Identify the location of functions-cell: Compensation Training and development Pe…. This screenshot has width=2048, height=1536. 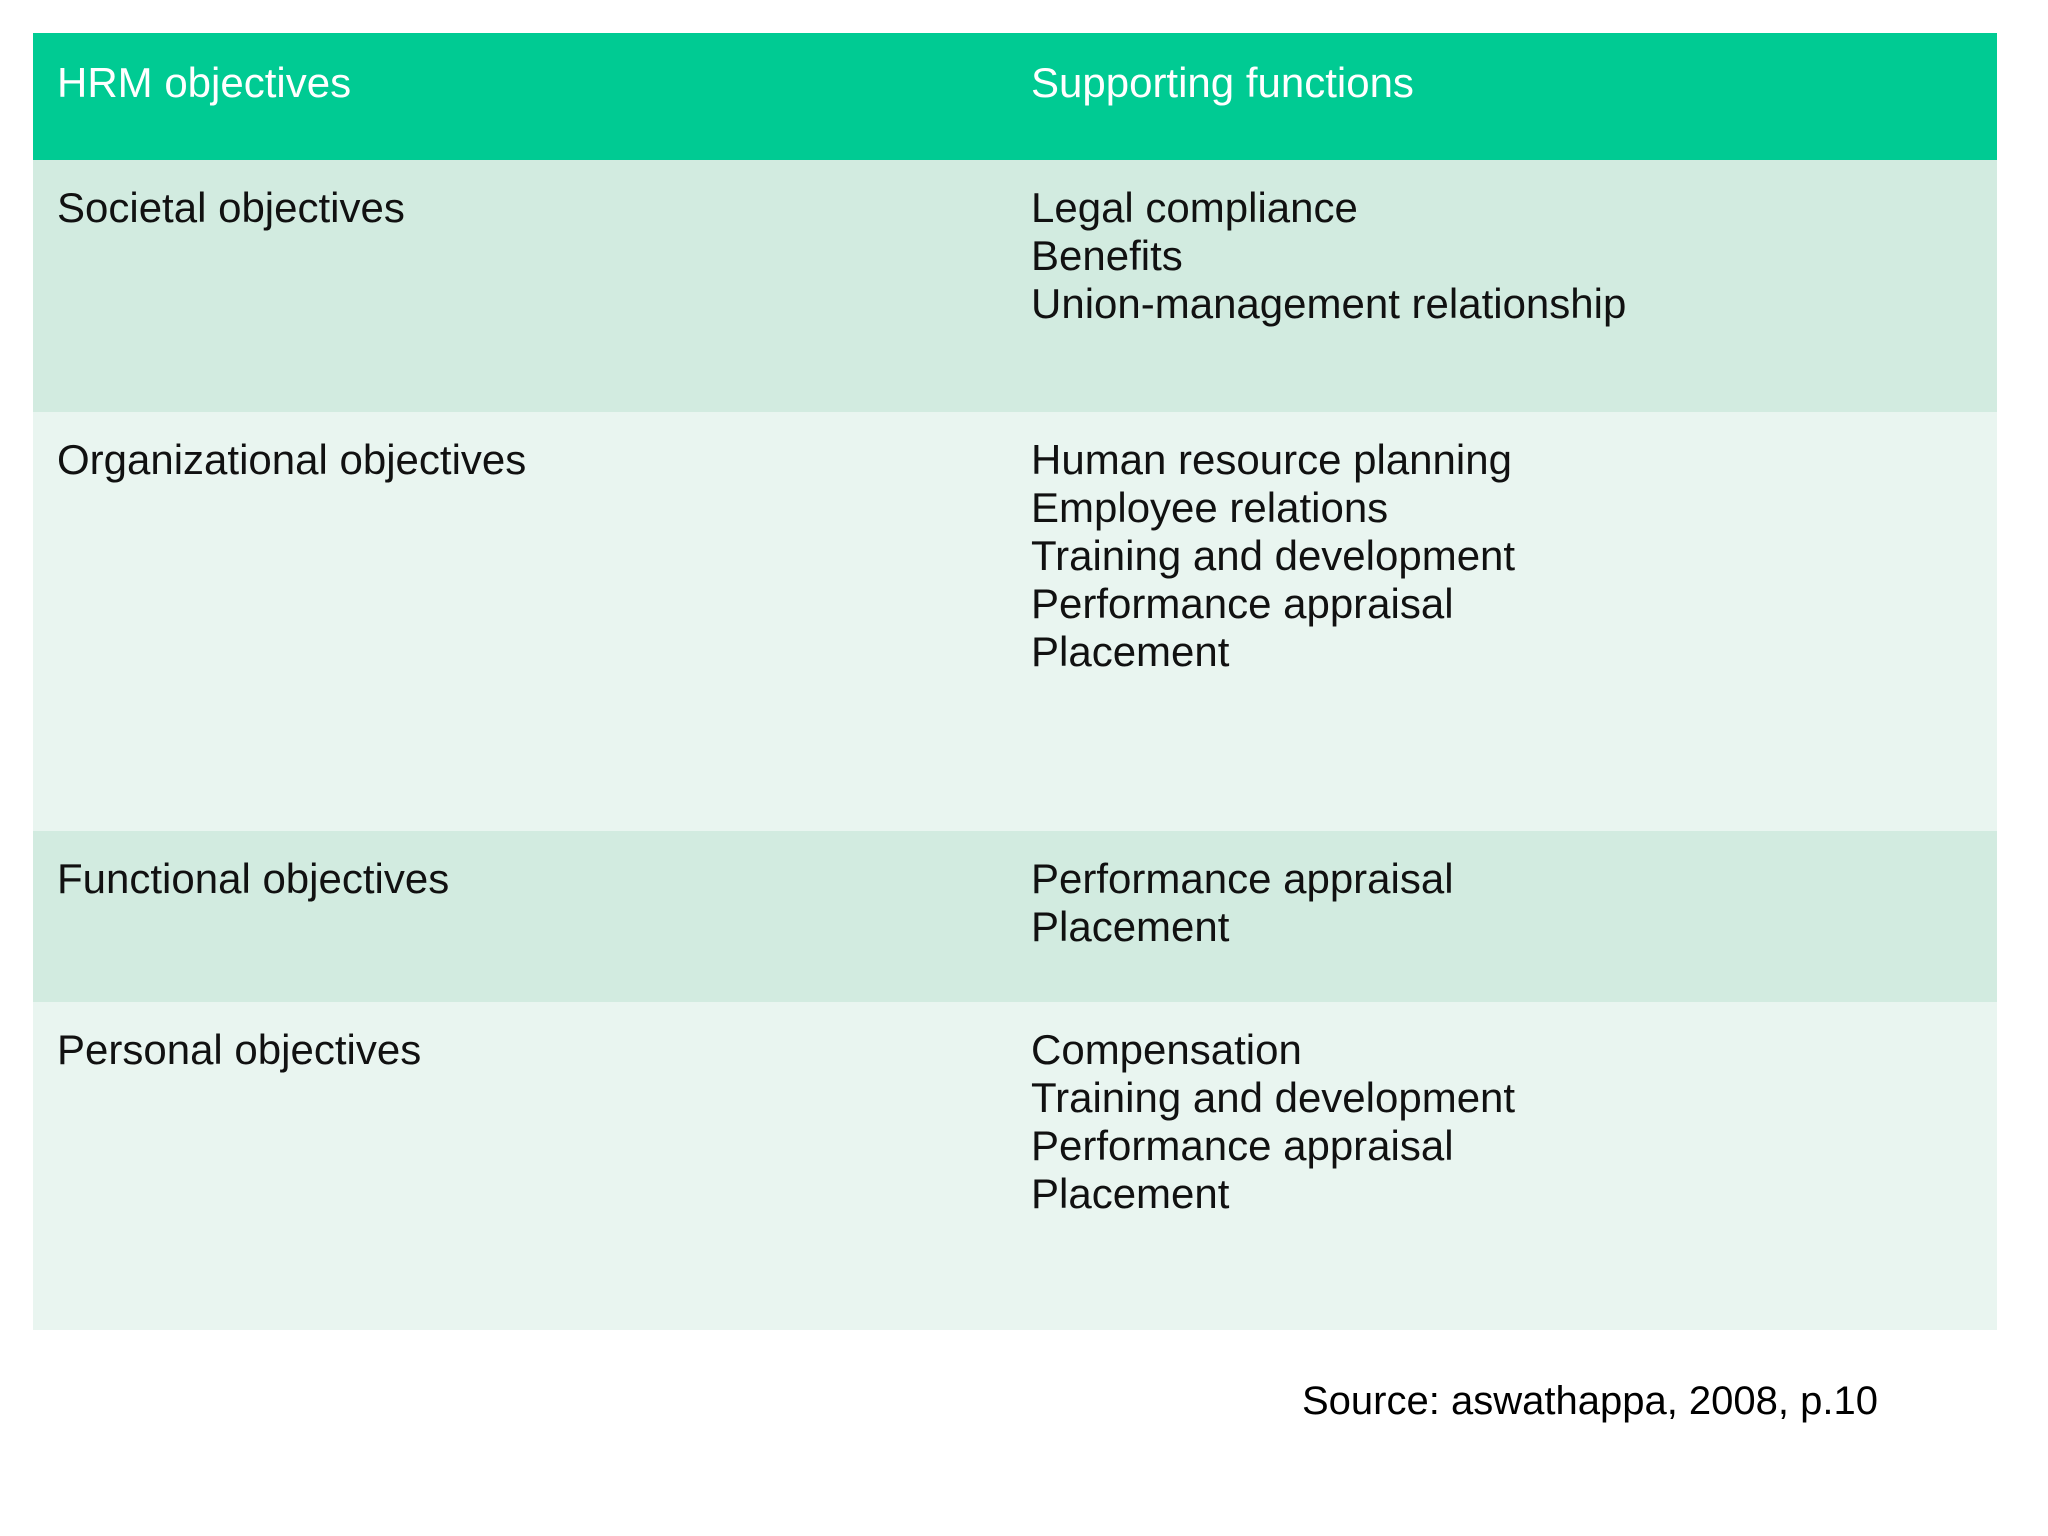
(1502, 1166).